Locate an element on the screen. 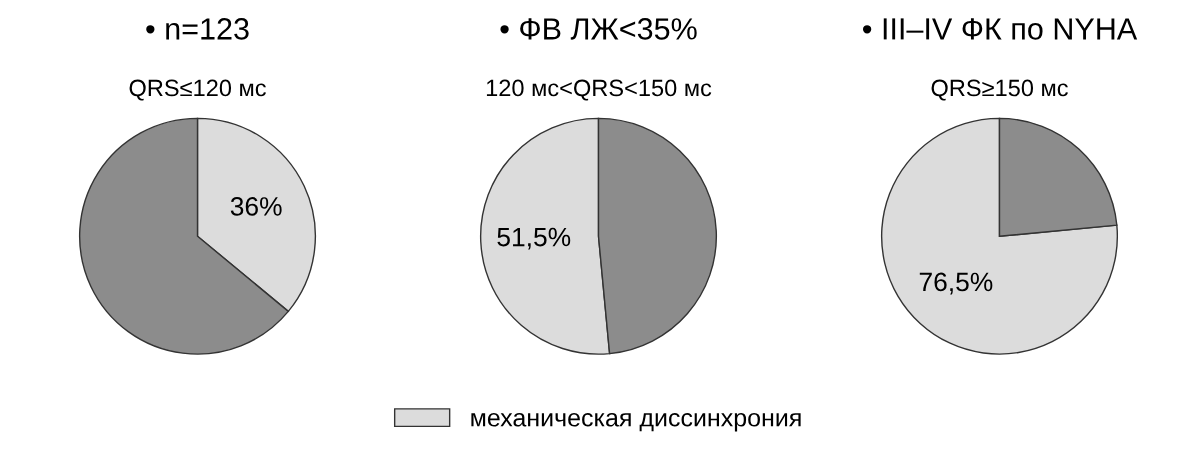 The width and height of the screenshot is (1197, 450). chart-title: • ФВ ЛЖ<35% is located at coordinates (598, 29).